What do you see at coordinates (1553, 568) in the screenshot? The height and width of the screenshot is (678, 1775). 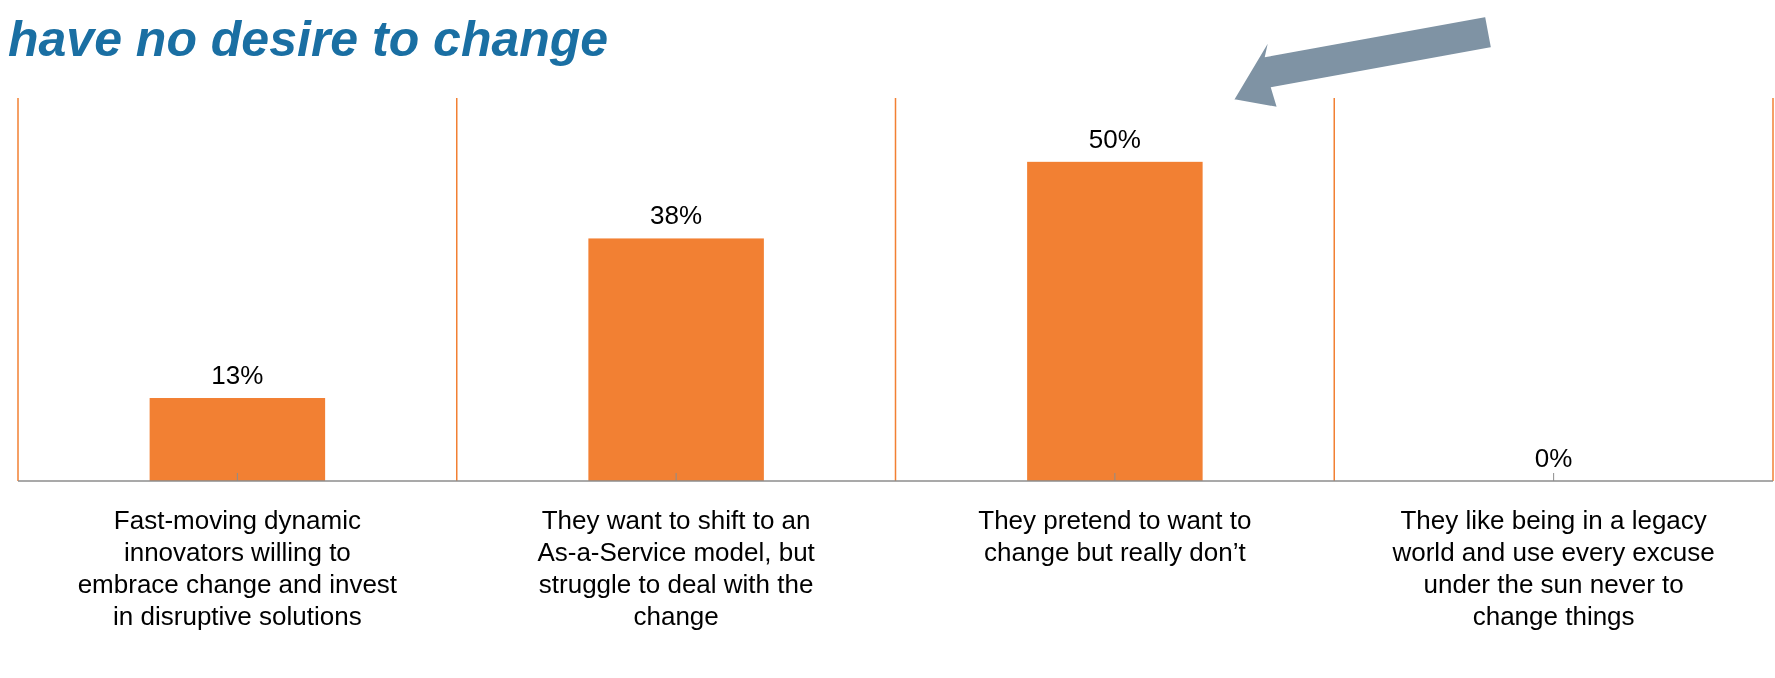 I see `x-tick-label: They like being in a legacy world and use every excuse under the sun never to change things` at bounding box center [1553, 568].